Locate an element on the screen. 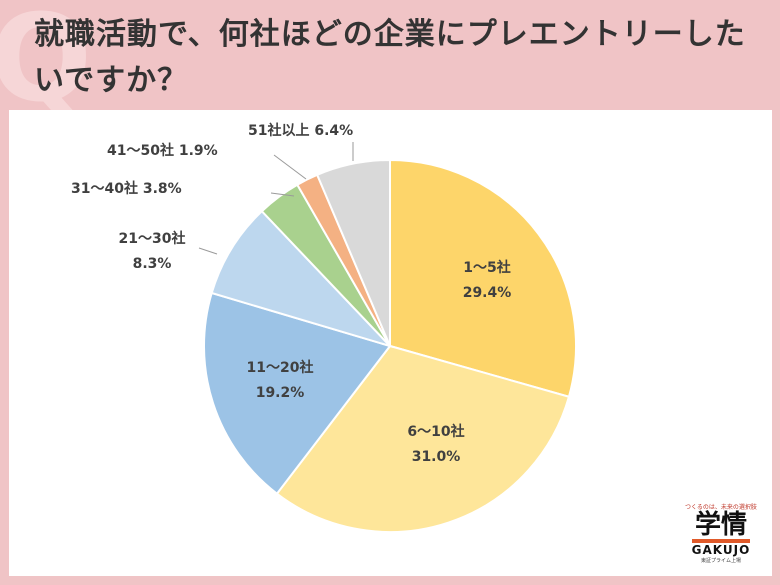 The width and height of the screenshot is (780, 585). logo-mark: 学情 is located at coordinates (720, 525).